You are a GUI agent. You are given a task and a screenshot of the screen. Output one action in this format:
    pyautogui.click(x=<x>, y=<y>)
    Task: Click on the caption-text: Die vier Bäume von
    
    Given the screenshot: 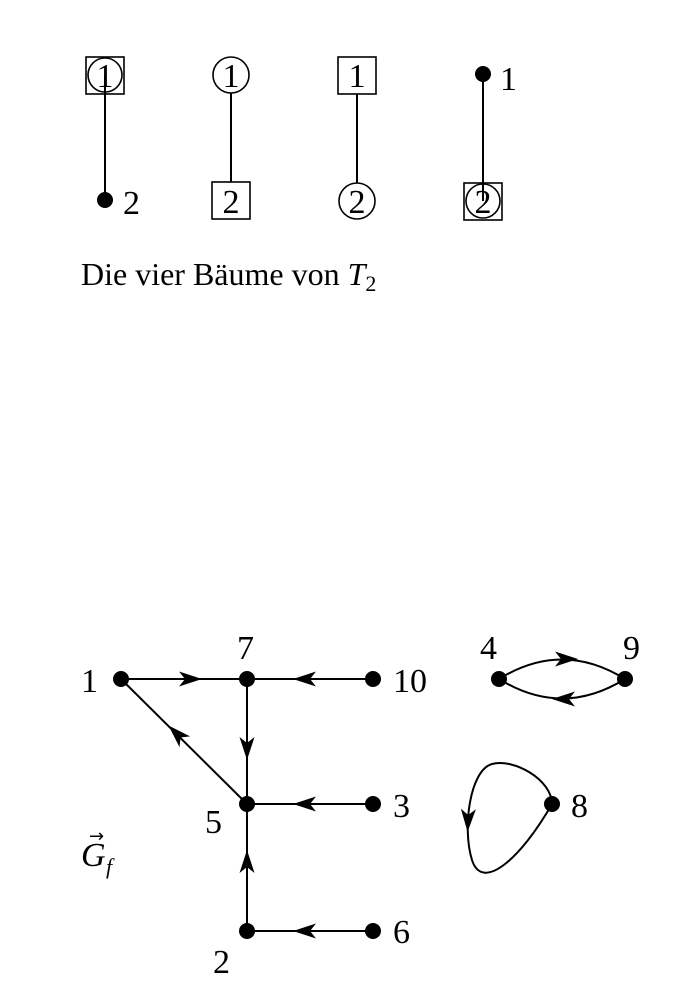 What is the action you would take?
    pyautogui.click(x=214, y=274)
    